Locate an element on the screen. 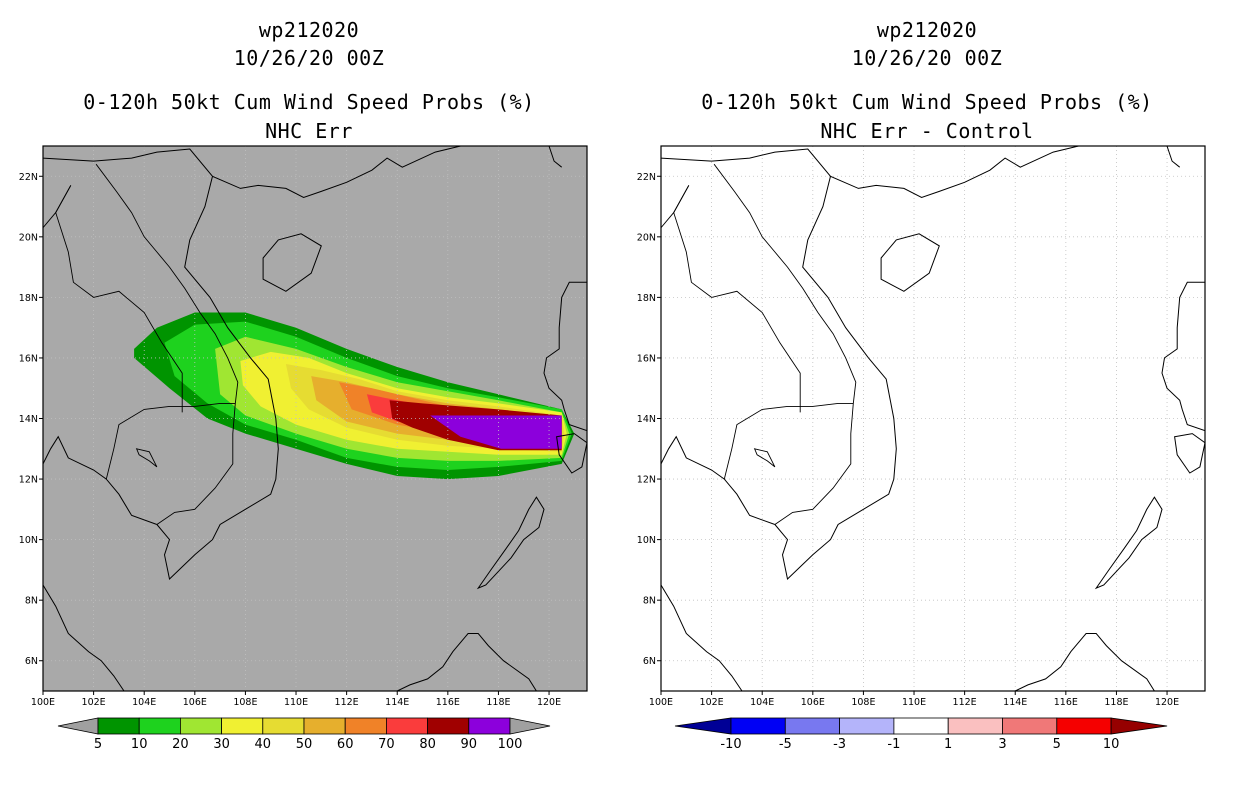 This screenshot has width=1236, height=800. coastline-gulf-of-thailand is located at coordinates (100, 480).